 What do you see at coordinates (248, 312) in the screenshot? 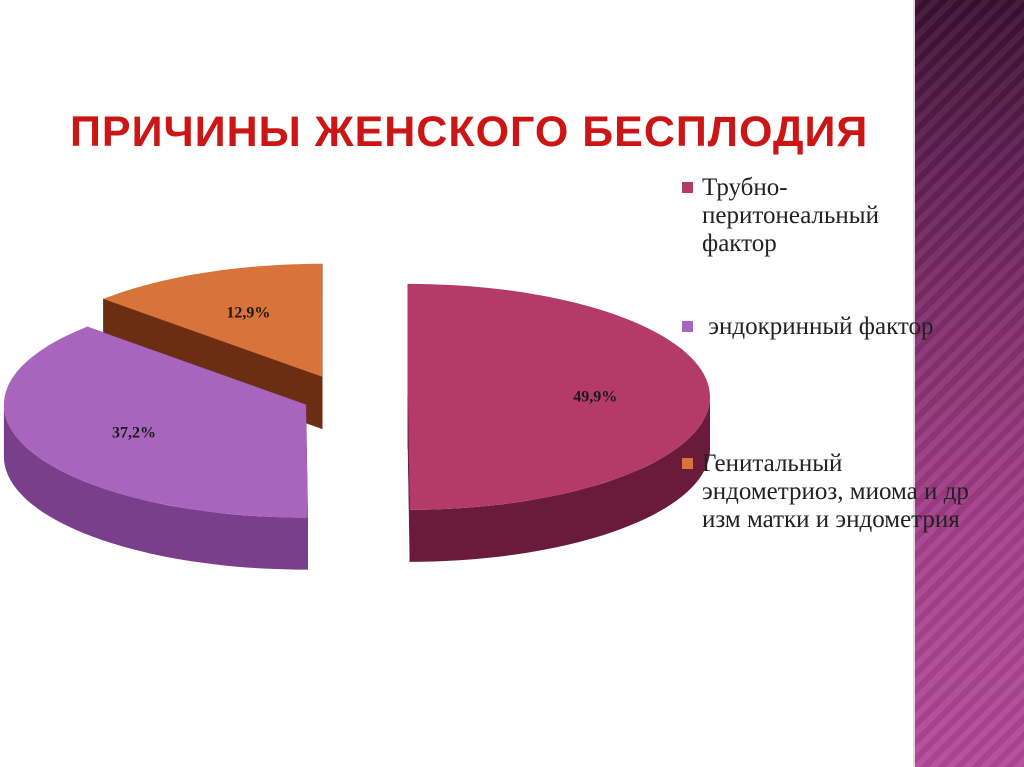
I see `data-label-genital: 12,9%` at bounding box center [248, 312].